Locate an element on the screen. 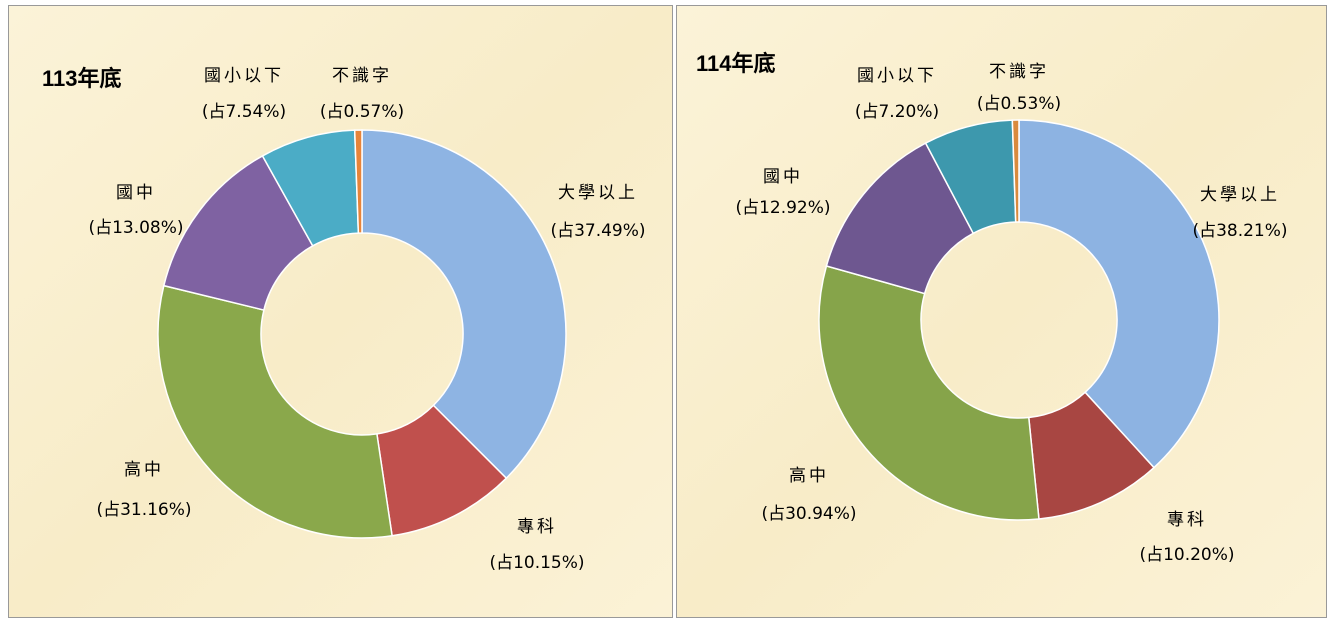 This screenshot has height=622, width=1333. value-label: (占31.16%) is located at coordinates (143, 510).